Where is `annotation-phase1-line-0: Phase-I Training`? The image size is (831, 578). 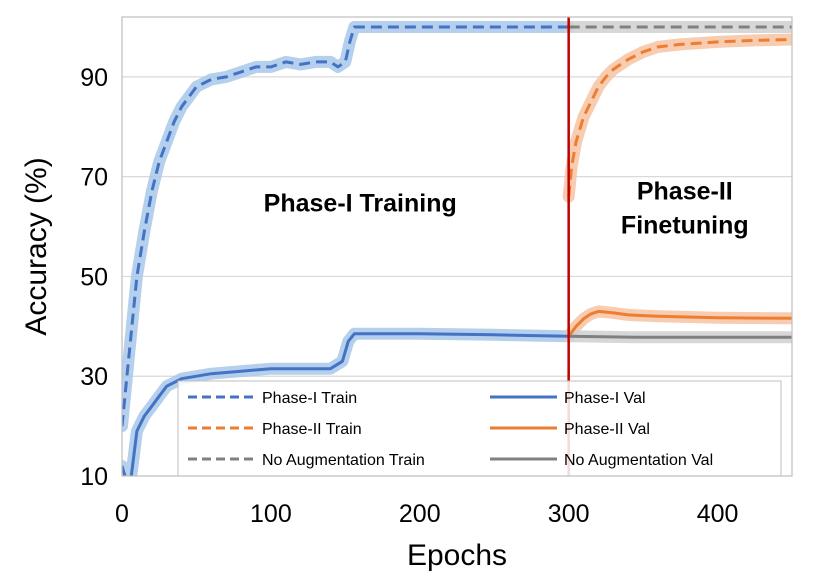
annotation-phase1-line-0: Phase-I Training is located at coordinates (360, 204).